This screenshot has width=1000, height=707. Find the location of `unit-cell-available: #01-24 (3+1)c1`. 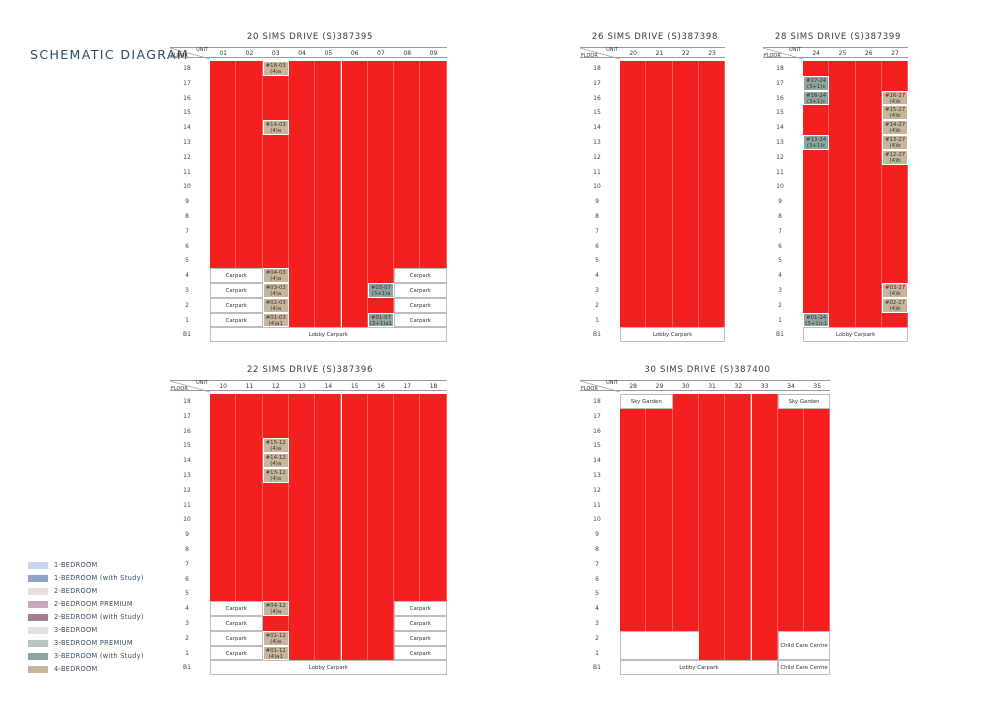

unit-cell-available: #01-24 (3+1)c1 is located at coordinates (816, 320).